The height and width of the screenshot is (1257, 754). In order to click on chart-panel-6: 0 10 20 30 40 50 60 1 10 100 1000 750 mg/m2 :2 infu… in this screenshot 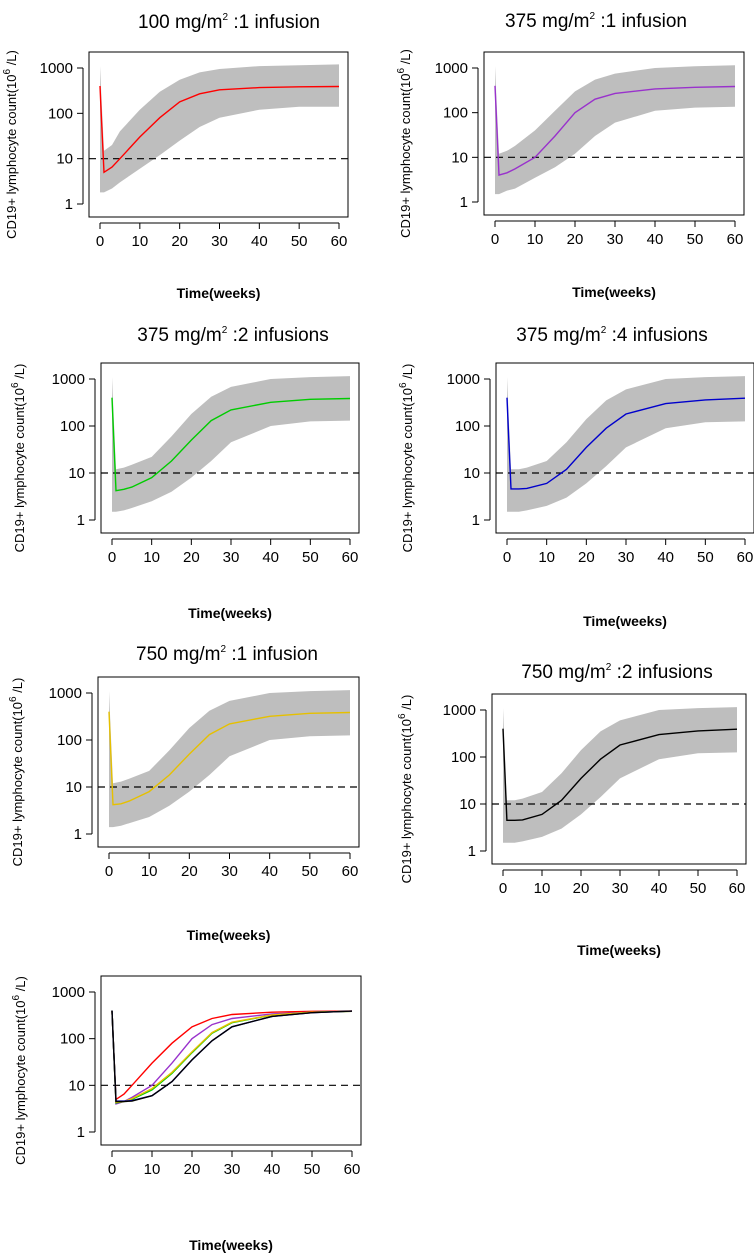, I will do `click(572, 810)`.